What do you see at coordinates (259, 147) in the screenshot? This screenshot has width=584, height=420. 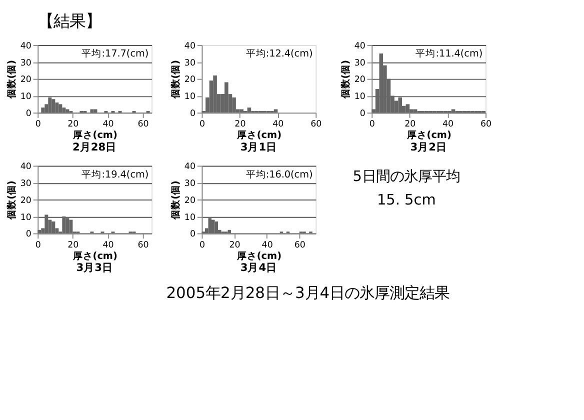 I see `text: 3月1日` at bounding box center [259, 147].